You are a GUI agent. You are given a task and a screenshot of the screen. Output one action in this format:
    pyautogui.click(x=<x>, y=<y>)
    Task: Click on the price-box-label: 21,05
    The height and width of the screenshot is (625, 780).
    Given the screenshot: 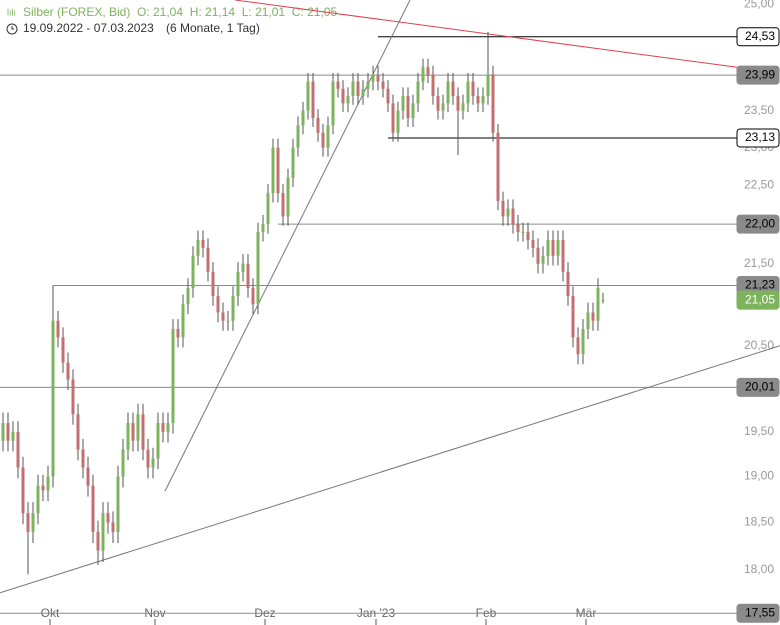 What is the action you would take?
    pyautogui.click(x=760, y=299)
    